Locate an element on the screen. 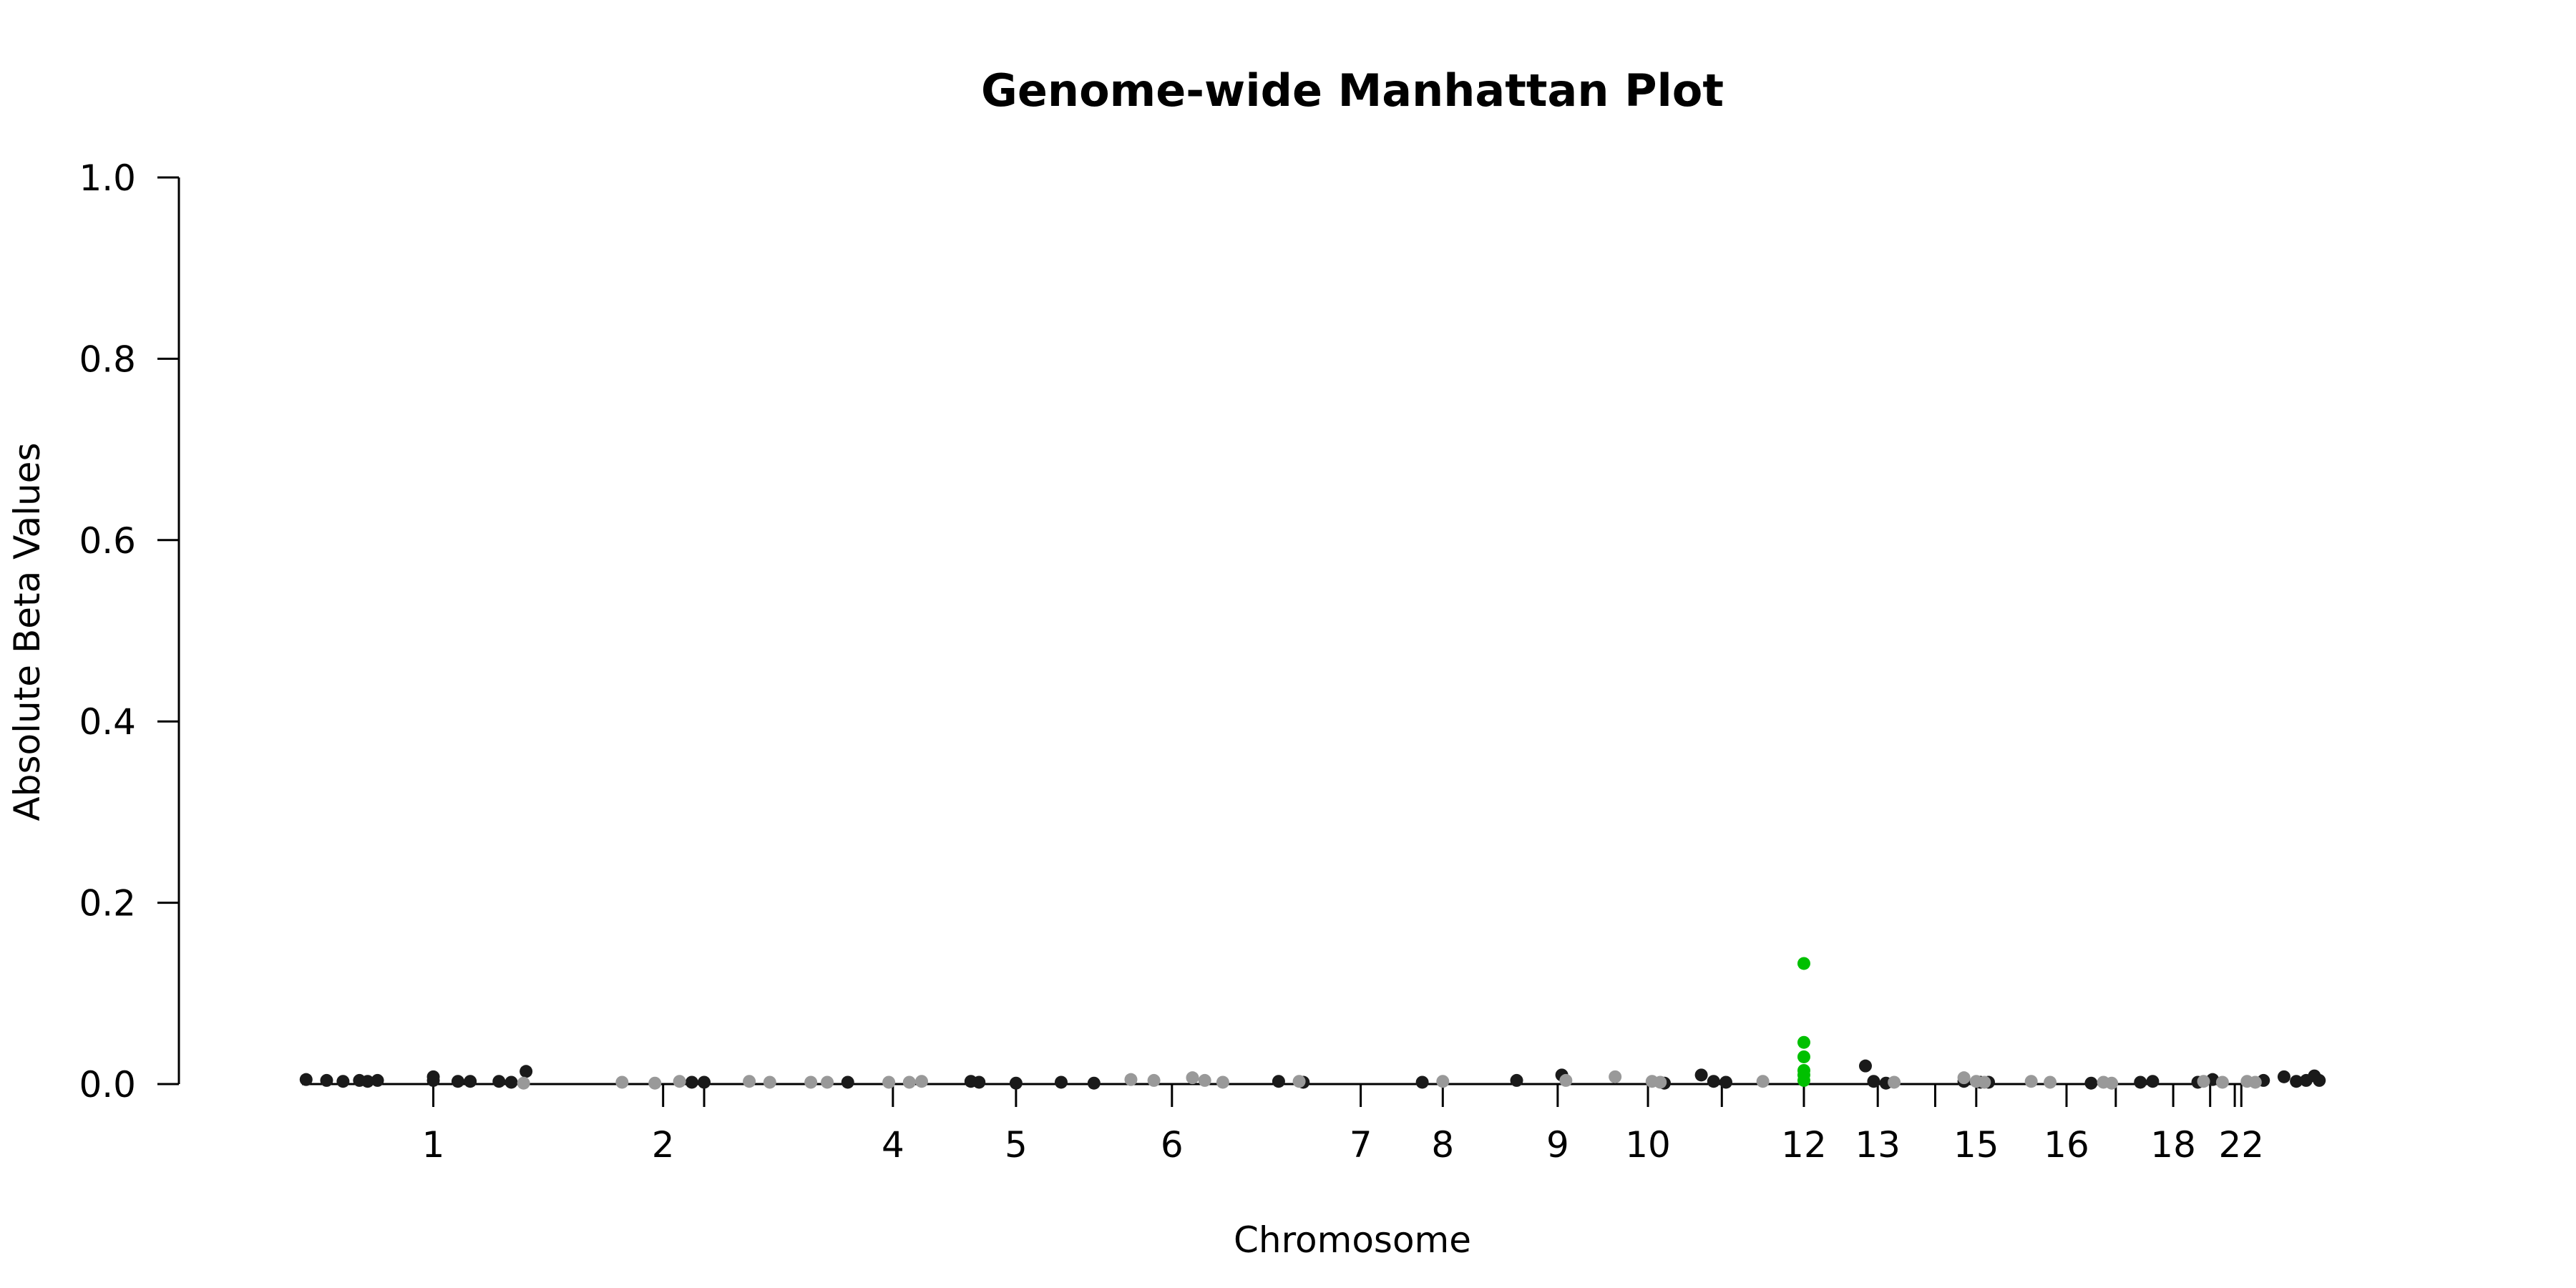 The image size is (2576, 1288). x-axis-label: Chromosome is located at coordinates (1352, 1240).